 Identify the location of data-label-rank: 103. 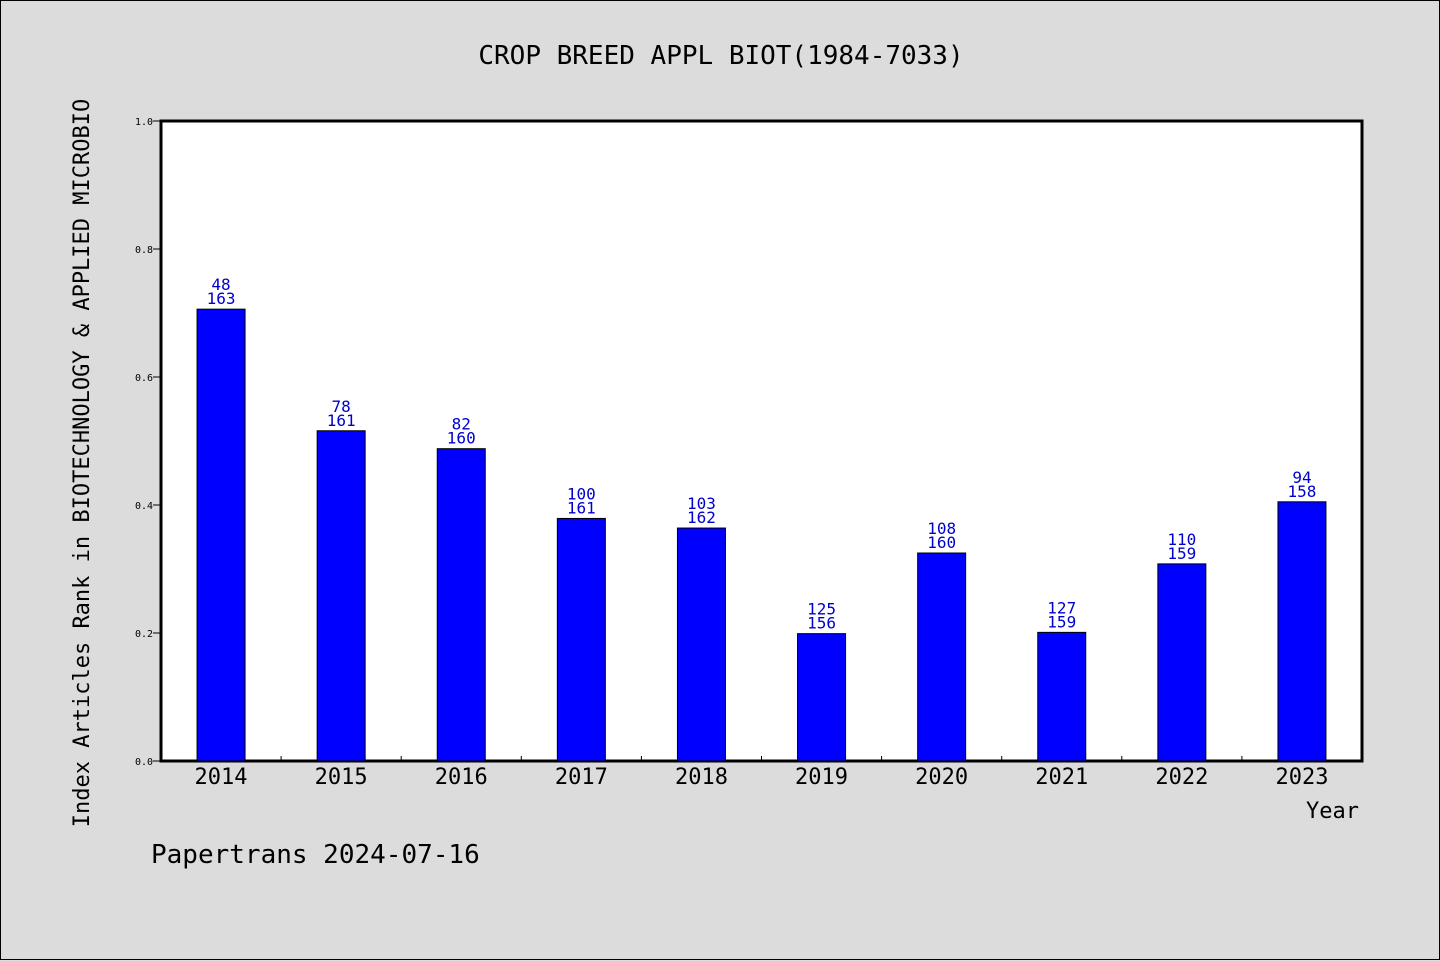
(701, 503).